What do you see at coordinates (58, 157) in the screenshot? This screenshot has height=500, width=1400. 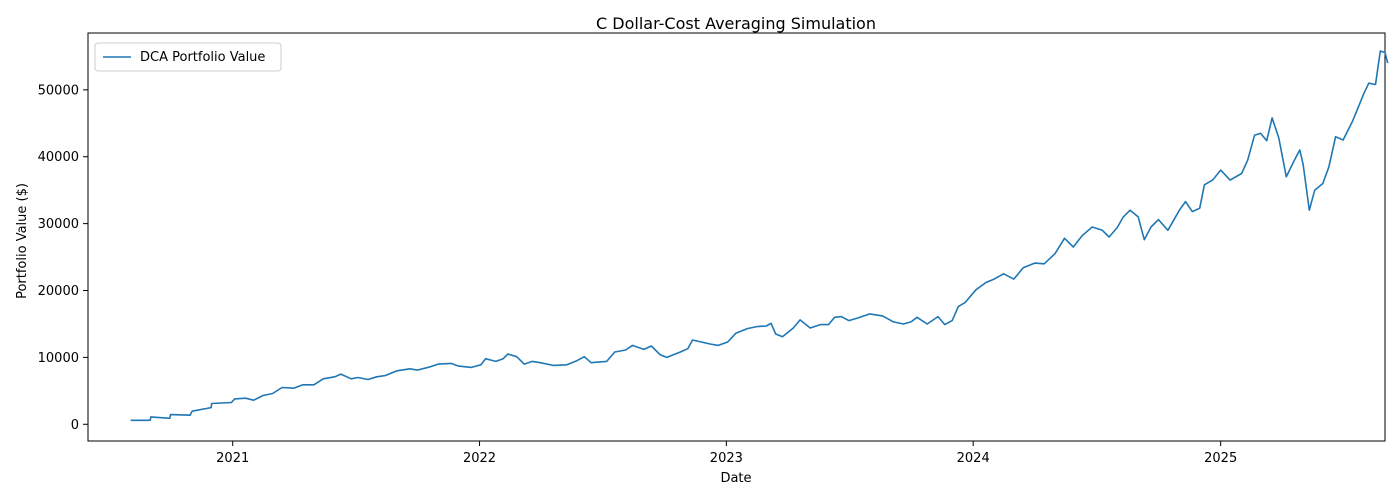 I see `y-tick-label: 40000` at bounding box center [58, 157].